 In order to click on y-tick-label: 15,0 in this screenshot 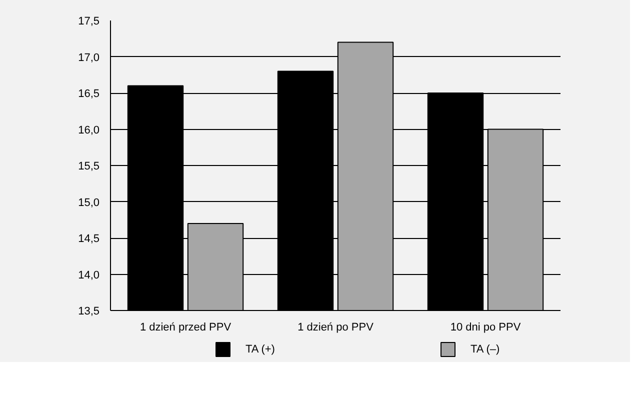, I will do `click(89, 202)`.